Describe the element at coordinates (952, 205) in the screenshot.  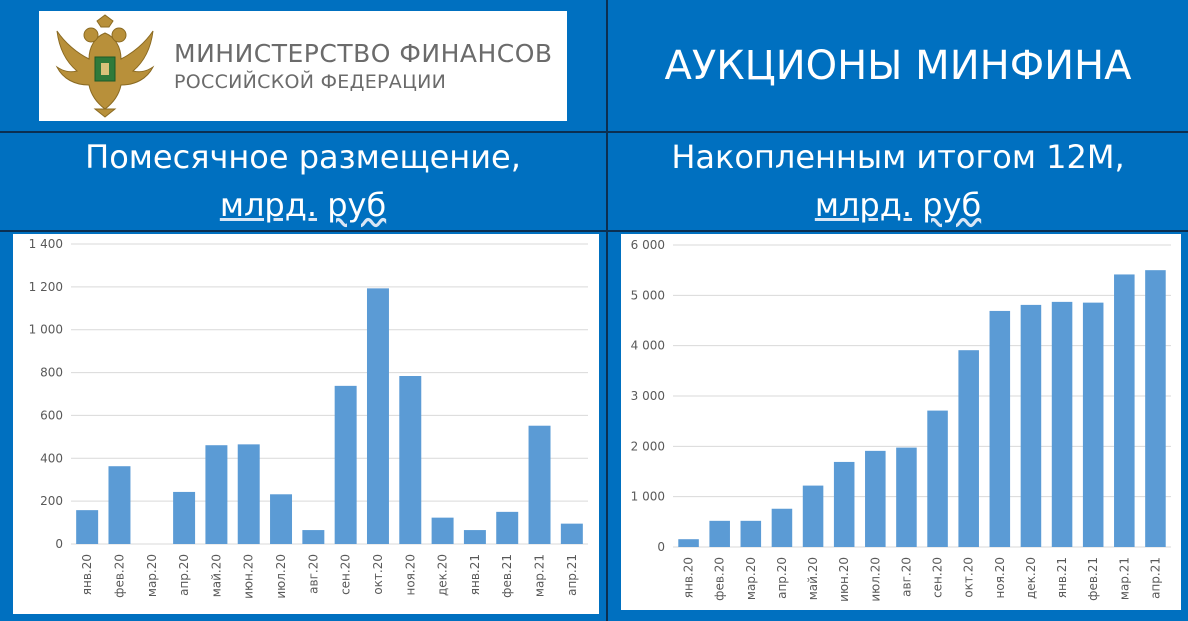
I see `right-unit-2: руб` at that location.